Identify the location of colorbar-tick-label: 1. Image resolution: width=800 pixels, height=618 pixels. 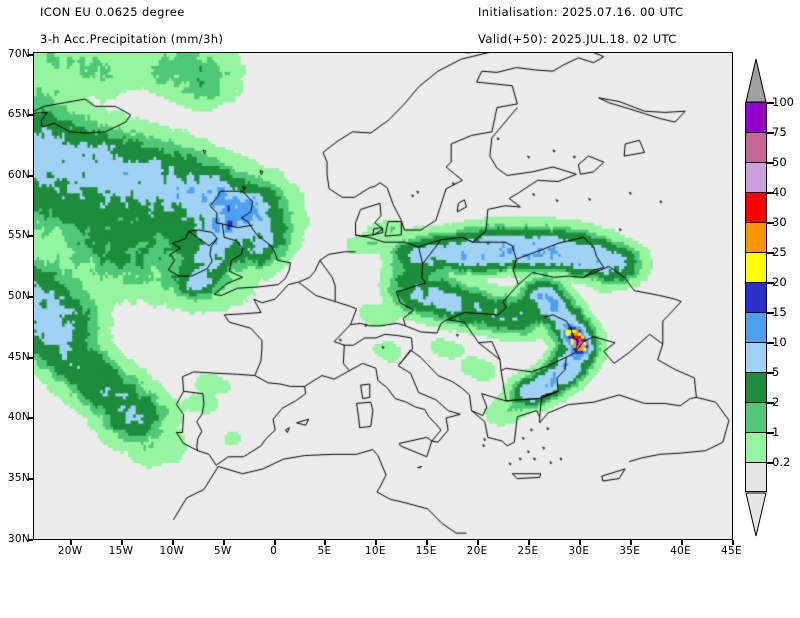
(776, 432).